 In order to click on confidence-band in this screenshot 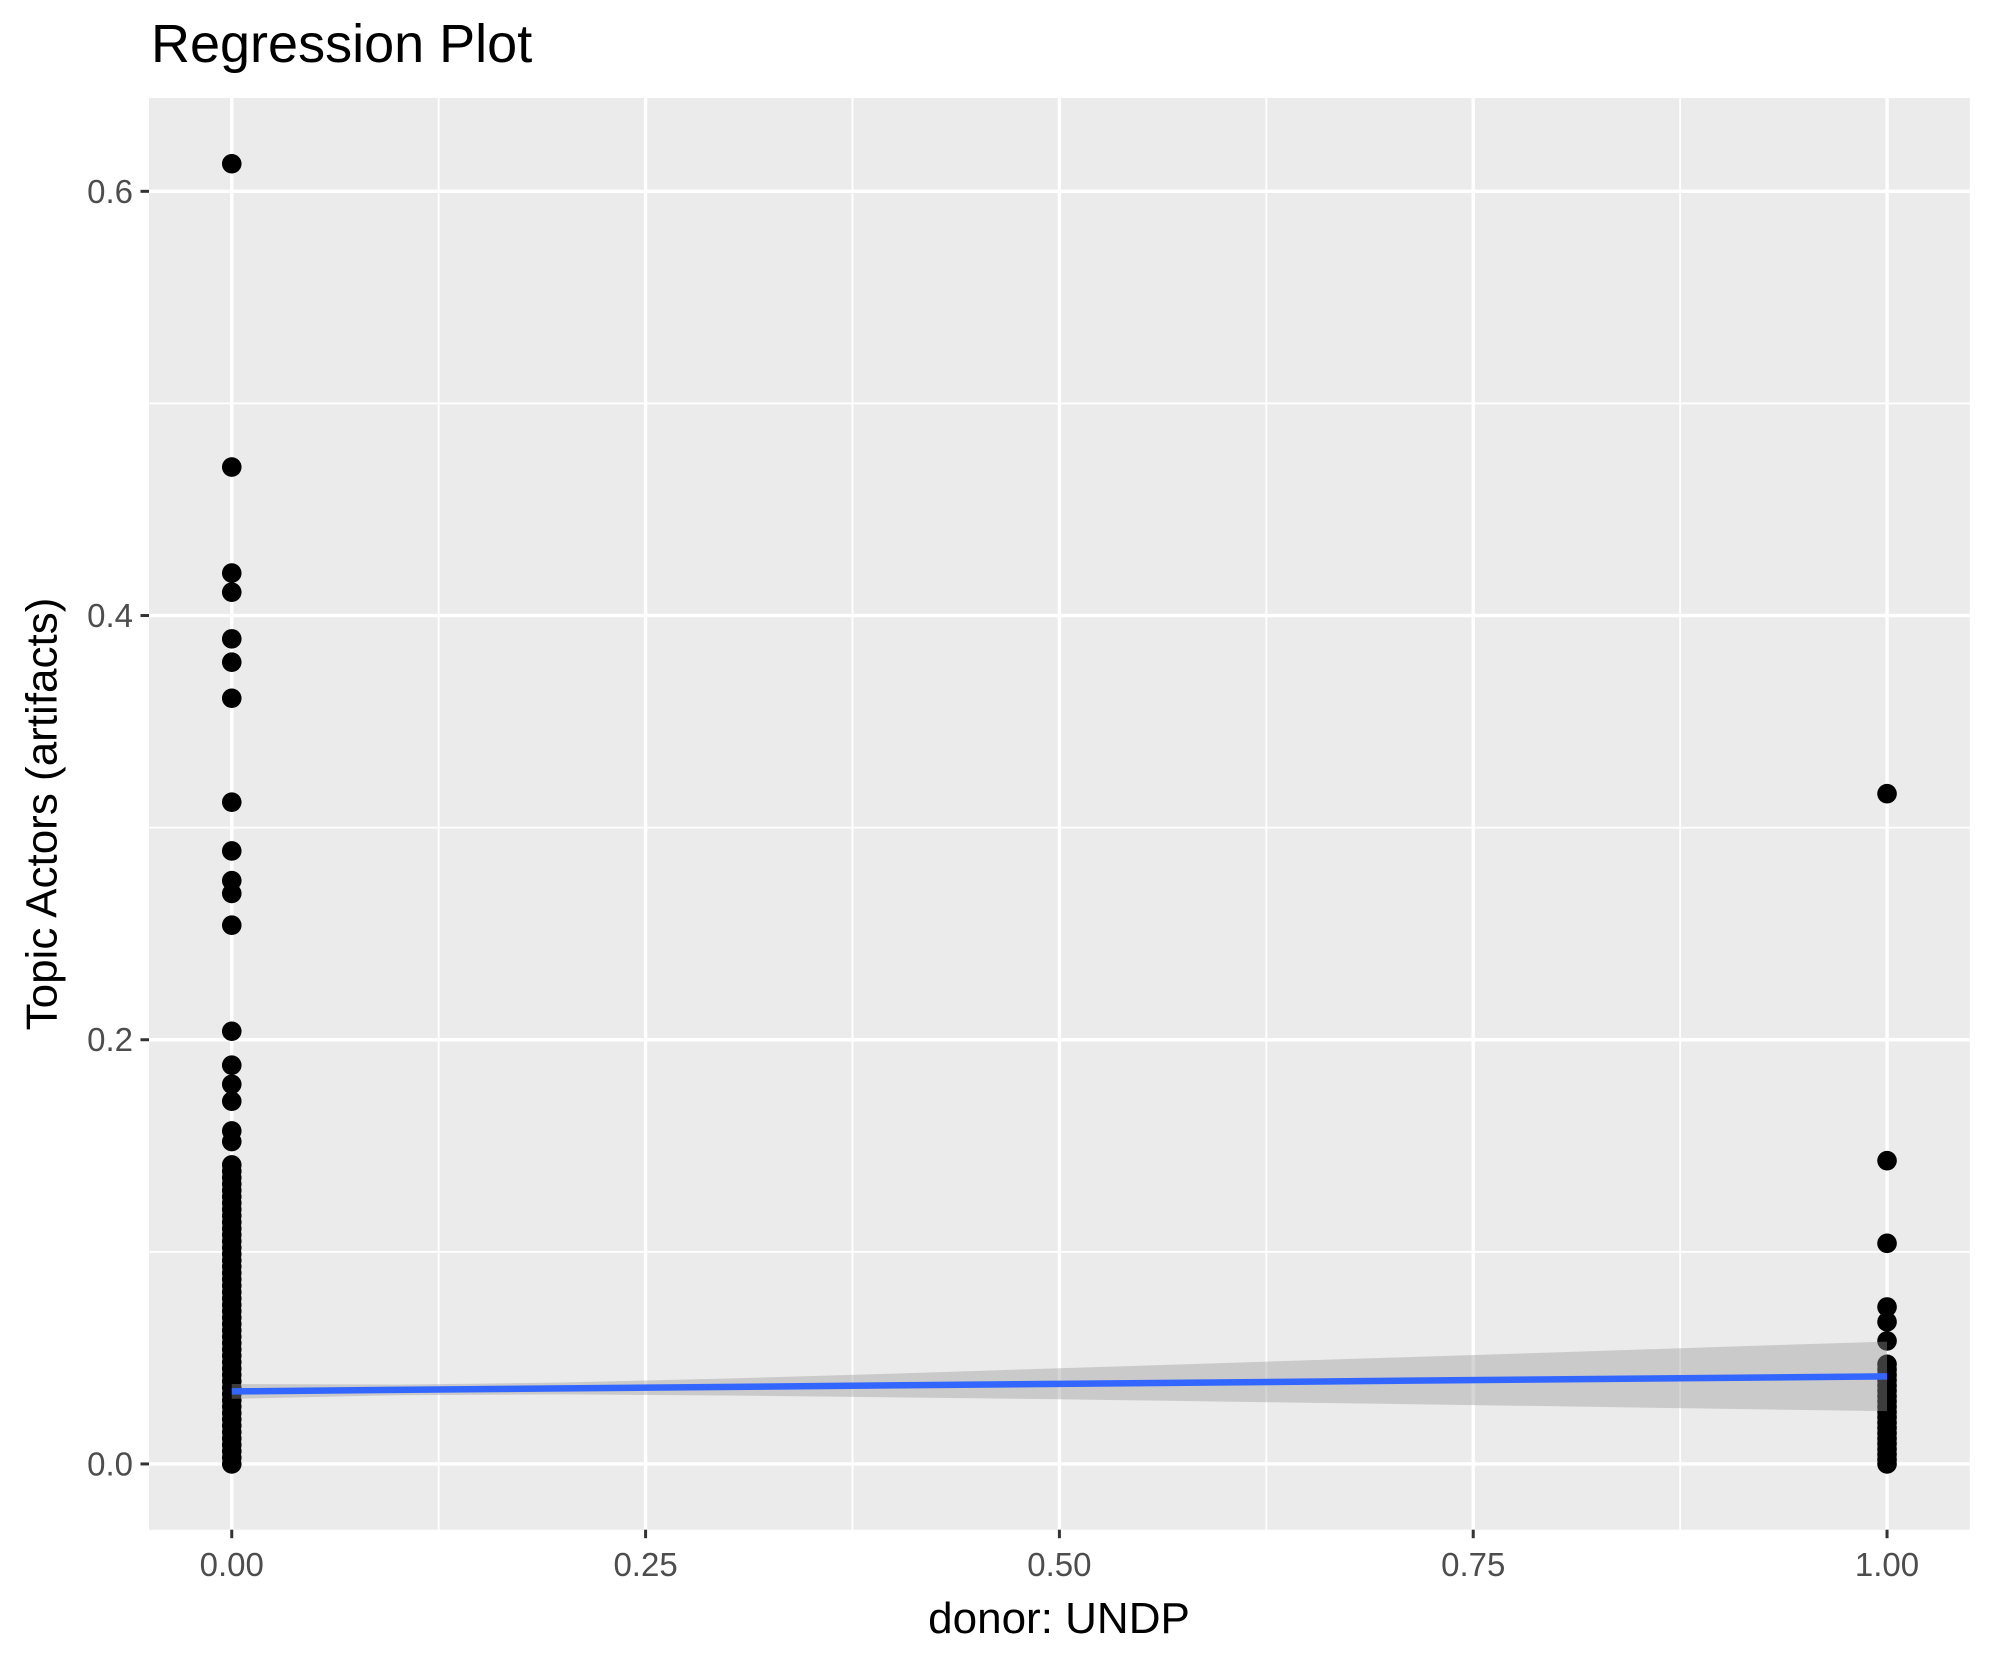, I will do `click(1059, 1376)`.